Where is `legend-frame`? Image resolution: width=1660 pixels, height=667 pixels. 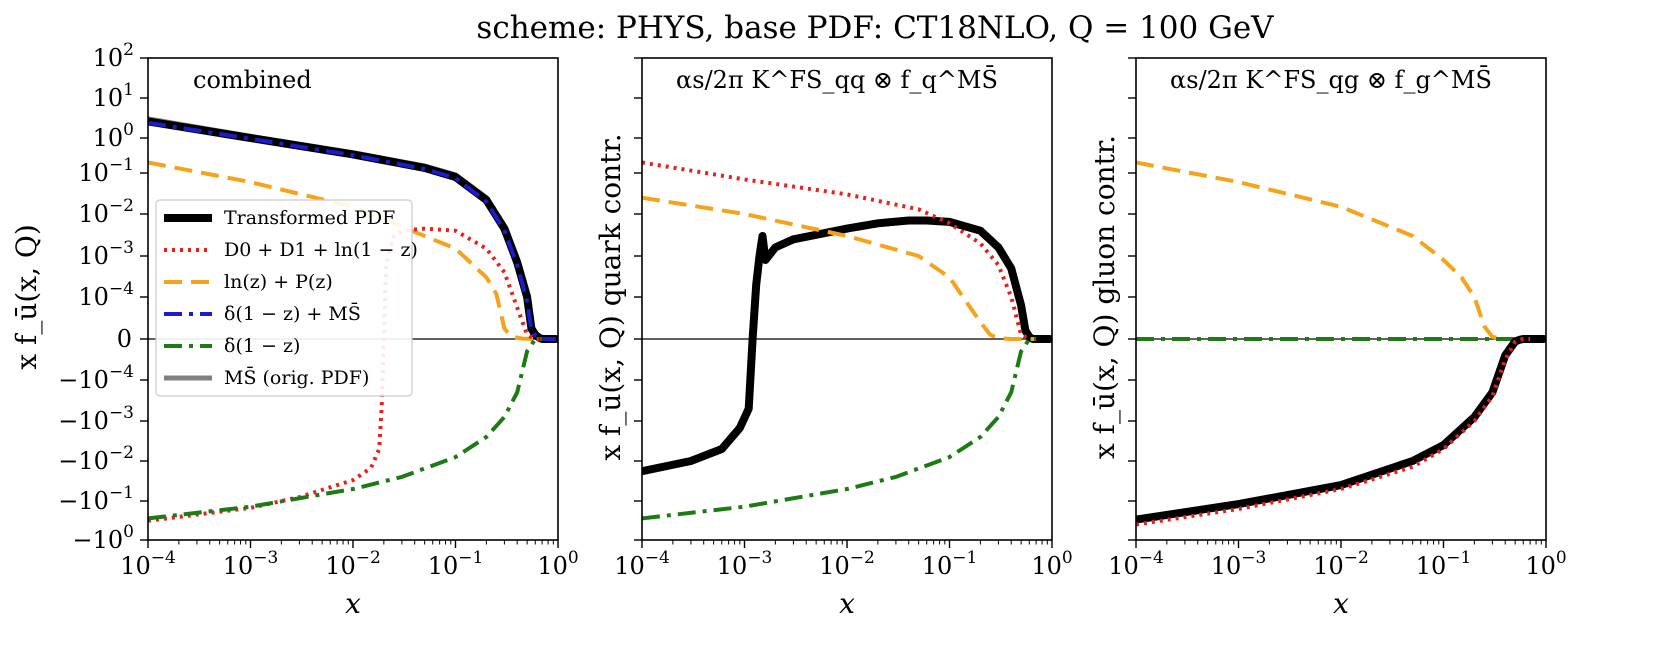 legend-frame is located at coordinates (284, 298).